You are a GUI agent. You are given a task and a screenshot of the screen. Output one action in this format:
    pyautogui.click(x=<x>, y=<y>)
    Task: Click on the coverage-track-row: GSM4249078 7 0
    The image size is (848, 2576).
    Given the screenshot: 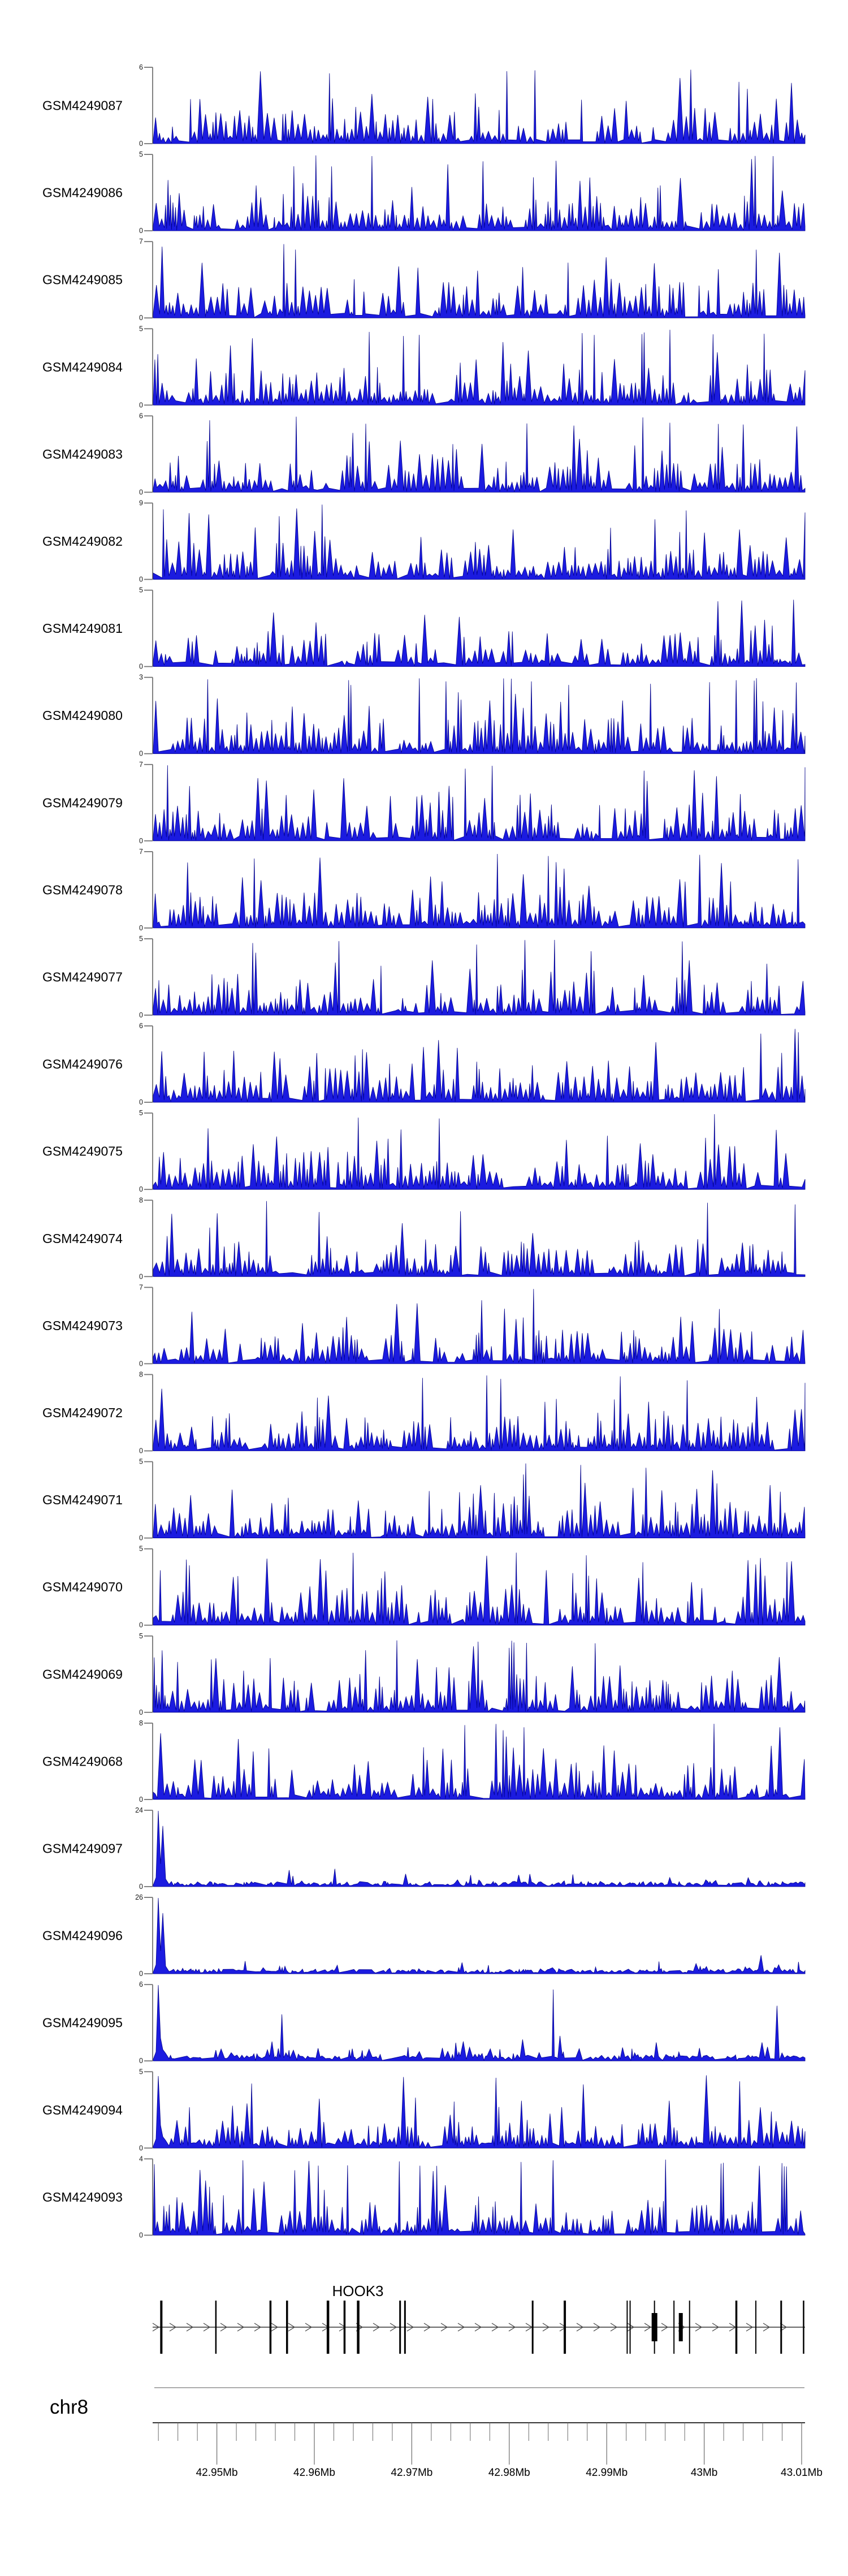 What is the action you would take?
    pyautogui.click(x=424, y=890)
    